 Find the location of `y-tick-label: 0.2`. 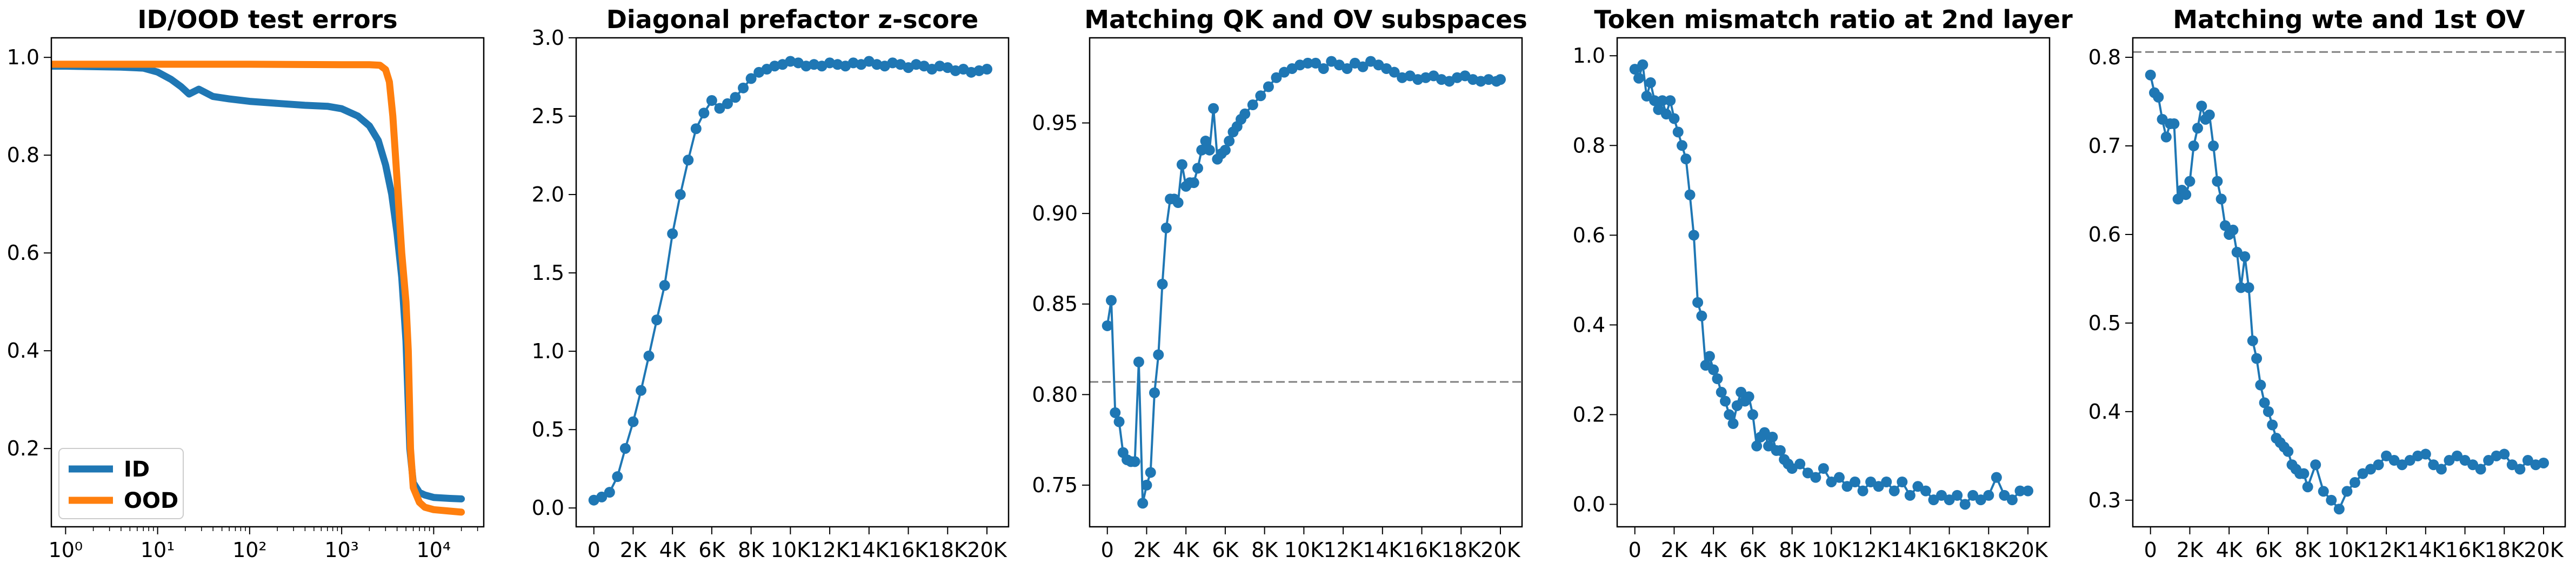

y-tick-label: 0.2 is located at coordinates (1589, 414).